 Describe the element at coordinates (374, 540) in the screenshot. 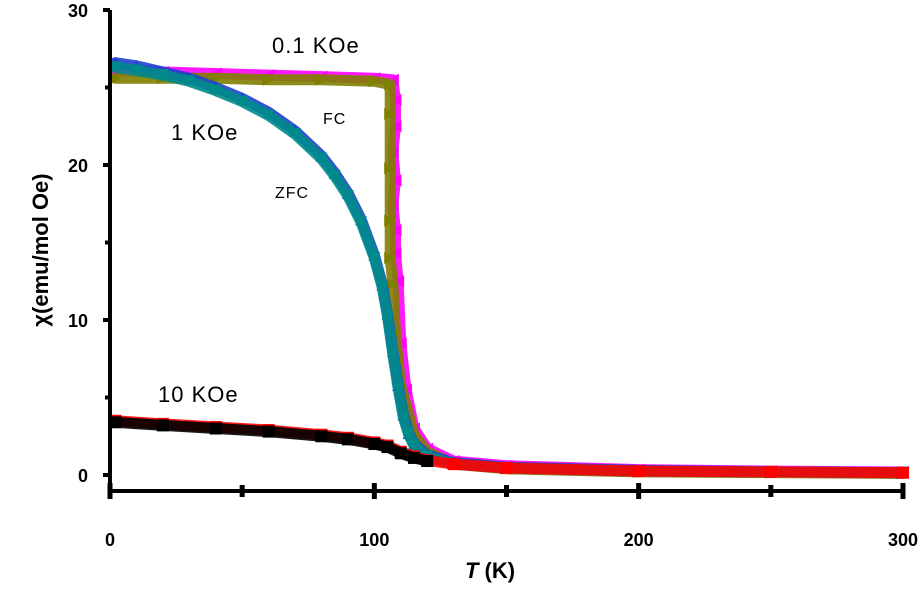

I see `x-tick-label: 100` at that location.